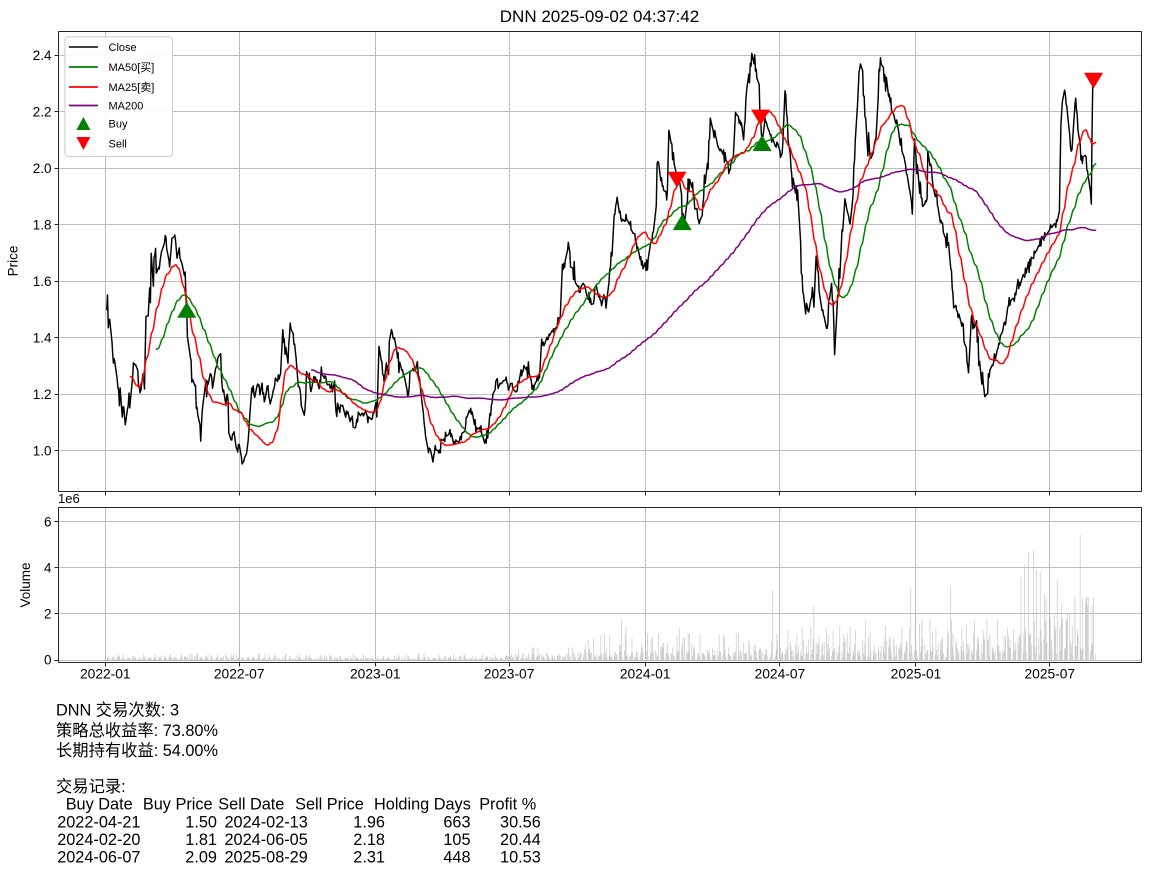 Image resolution: width=1152 pixels, height=875 pixels. I want to click on svg-text: 2023-07, so click(509, 673).